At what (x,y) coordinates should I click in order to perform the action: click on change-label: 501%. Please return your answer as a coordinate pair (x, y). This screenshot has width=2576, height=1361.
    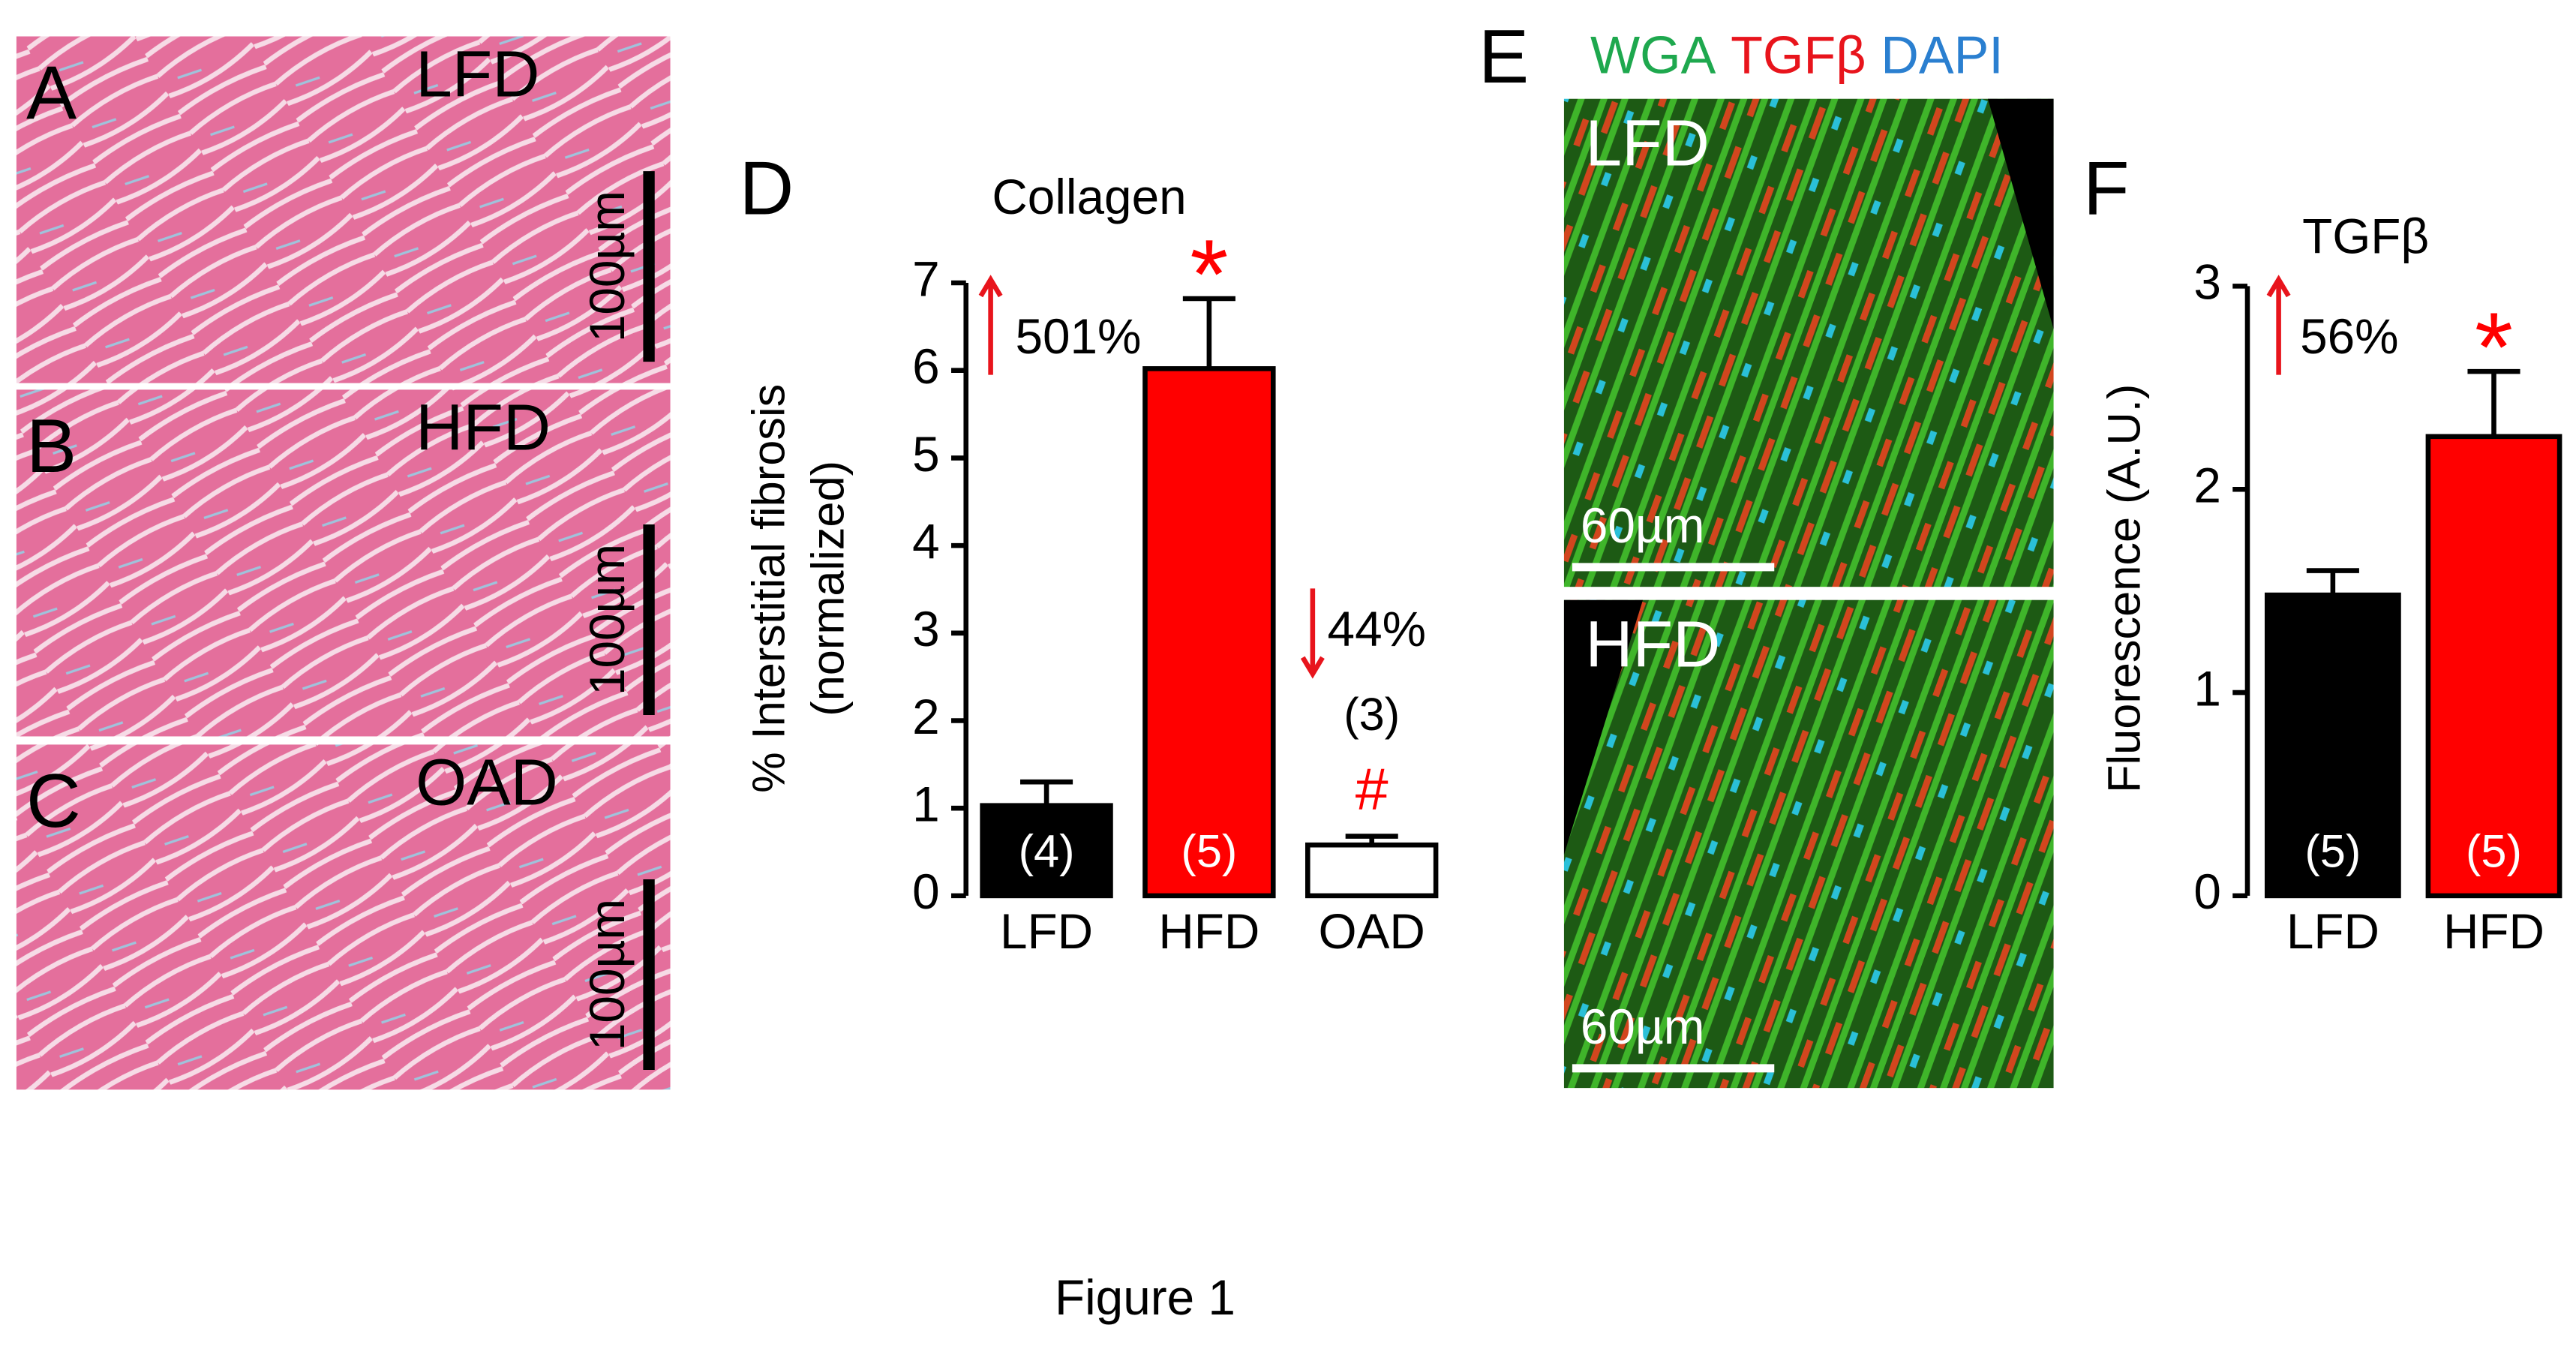
    Looking at the image, I should click on (1078, 336).